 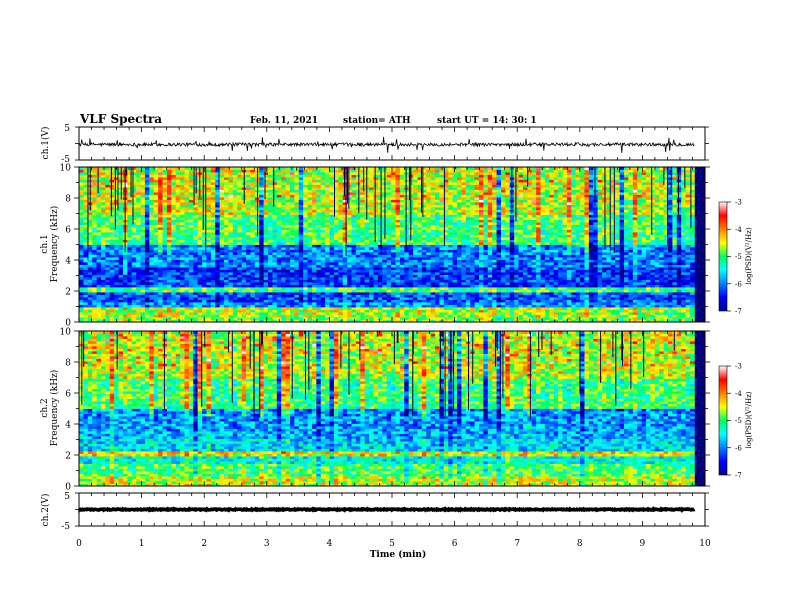 What do you see at coordinates (65, 160) in the screenshot?
I see `ch1-ytick-bottom: -5` at bounding box center [65, 160].